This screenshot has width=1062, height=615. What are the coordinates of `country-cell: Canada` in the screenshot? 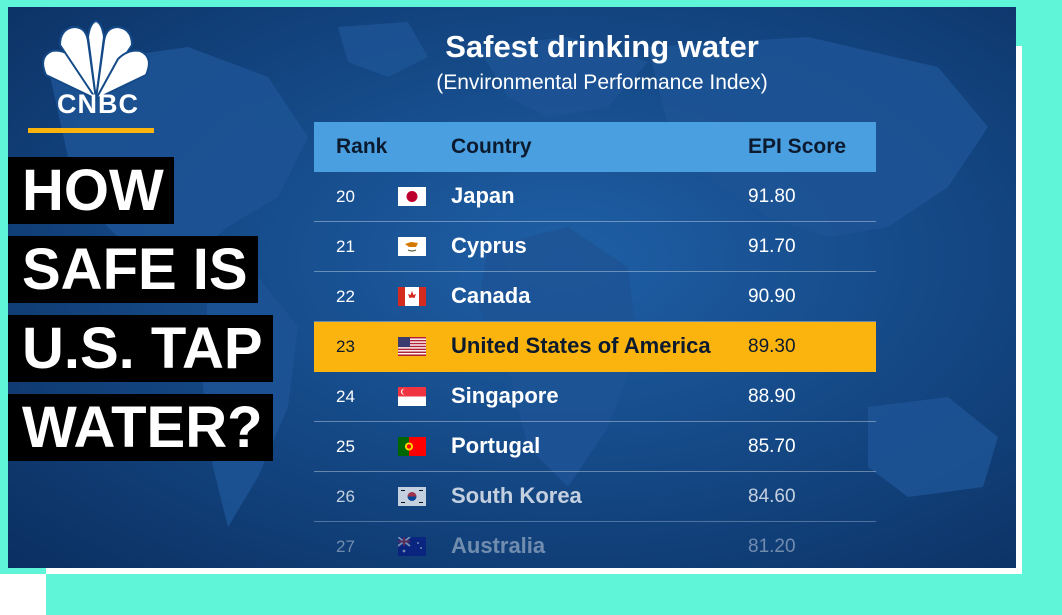 It's located at (491, 295).